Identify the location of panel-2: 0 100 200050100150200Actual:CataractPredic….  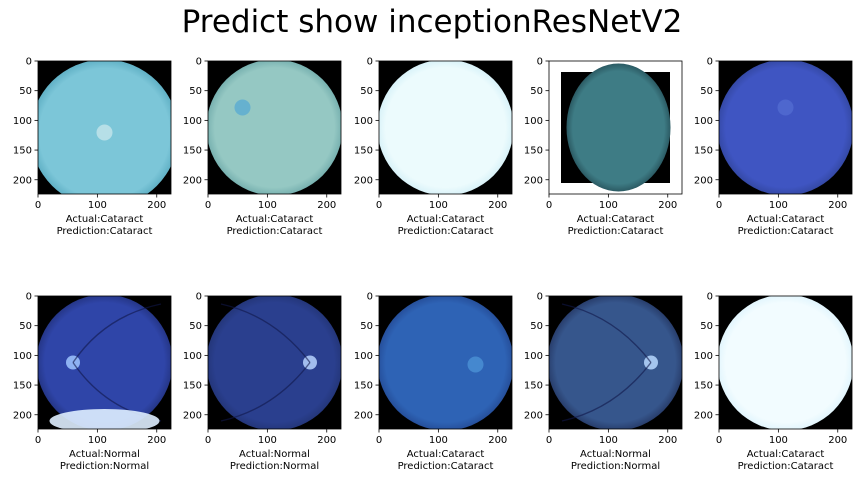
(262, 147).